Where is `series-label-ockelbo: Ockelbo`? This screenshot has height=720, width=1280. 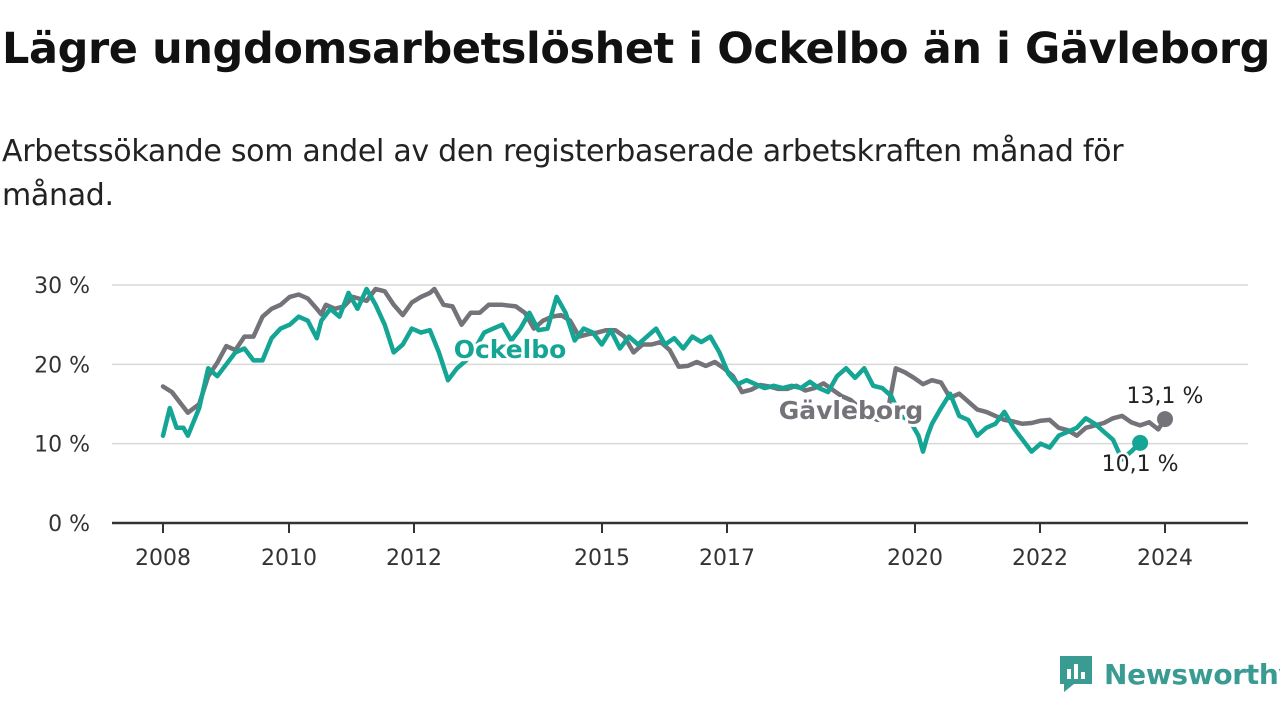
series-label-ockelbo: Ockelbo is located at coordinates (510, 349).